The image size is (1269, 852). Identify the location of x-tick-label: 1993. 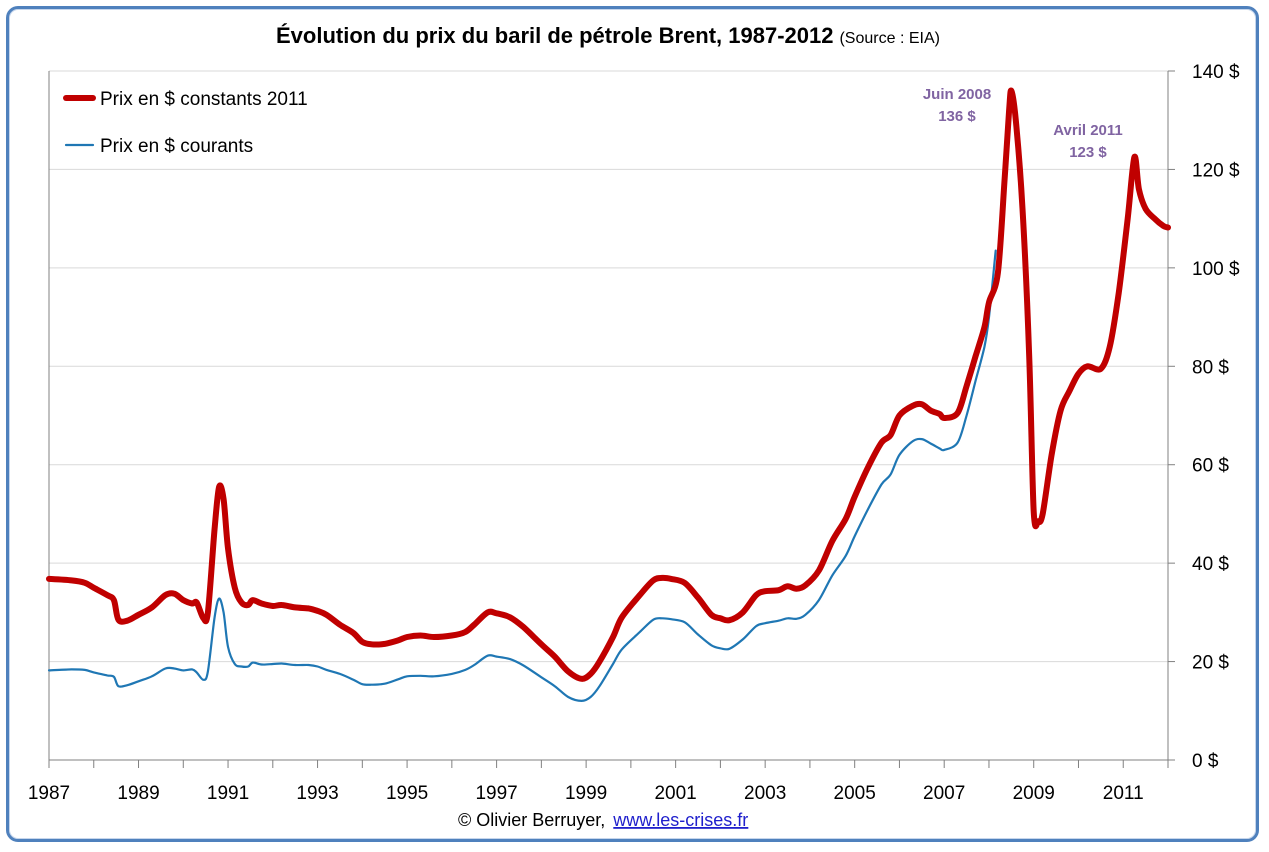
(317, 793).